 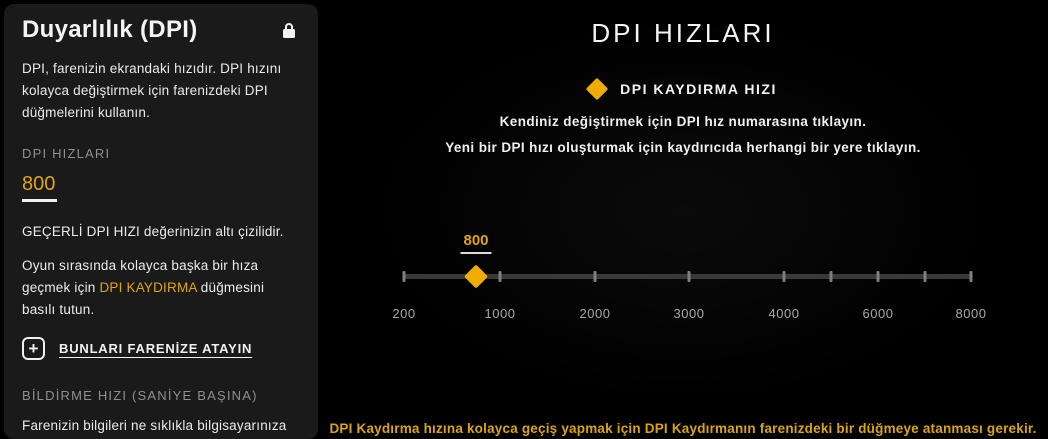 I want to click on sidebar-header: Duyarlılık (DPI), so click(x=161, y=30).